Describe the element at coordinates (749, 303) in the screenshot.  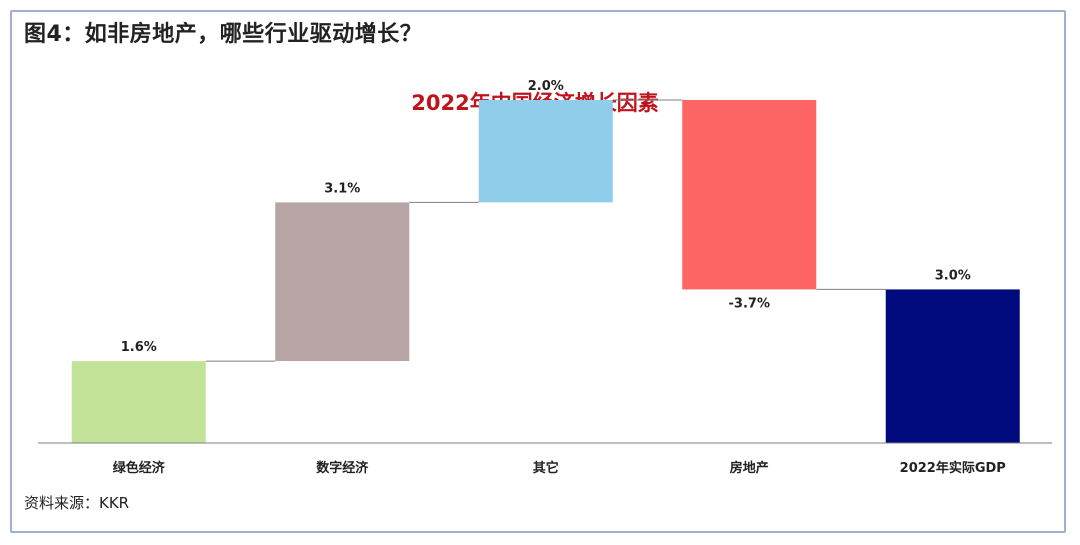
I see `value-label-4: -3.7%` at that location.